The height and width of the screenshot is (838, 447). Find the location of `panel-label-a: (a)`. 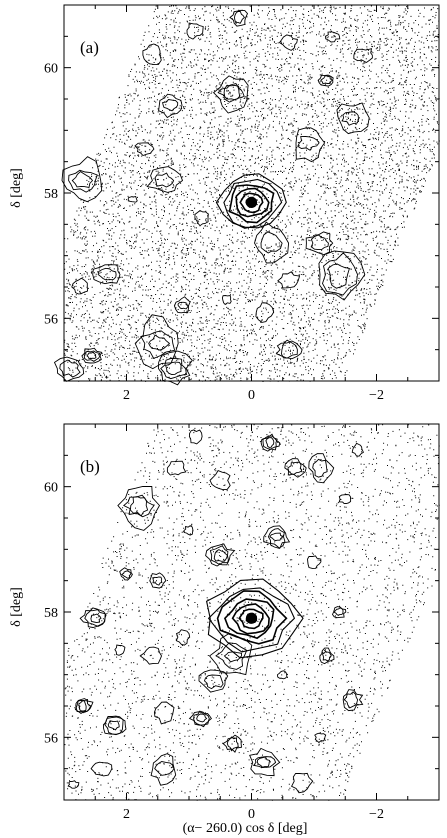

panel-label-a: (a) is located at coordinates (89, 47).